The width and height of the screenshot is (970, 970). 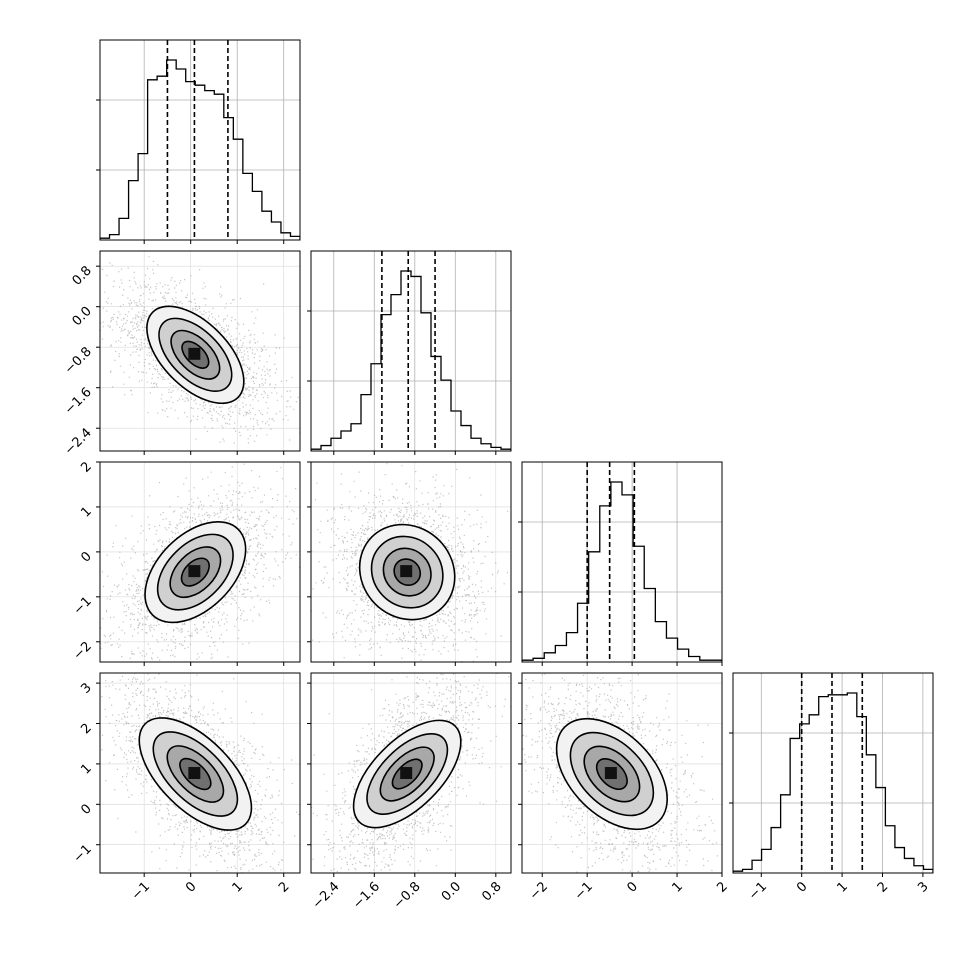 What do you see at coordinates (82, 275) in the screenshot?
I see `y-tick-label: 0.8` at bounding box center [82, 275].